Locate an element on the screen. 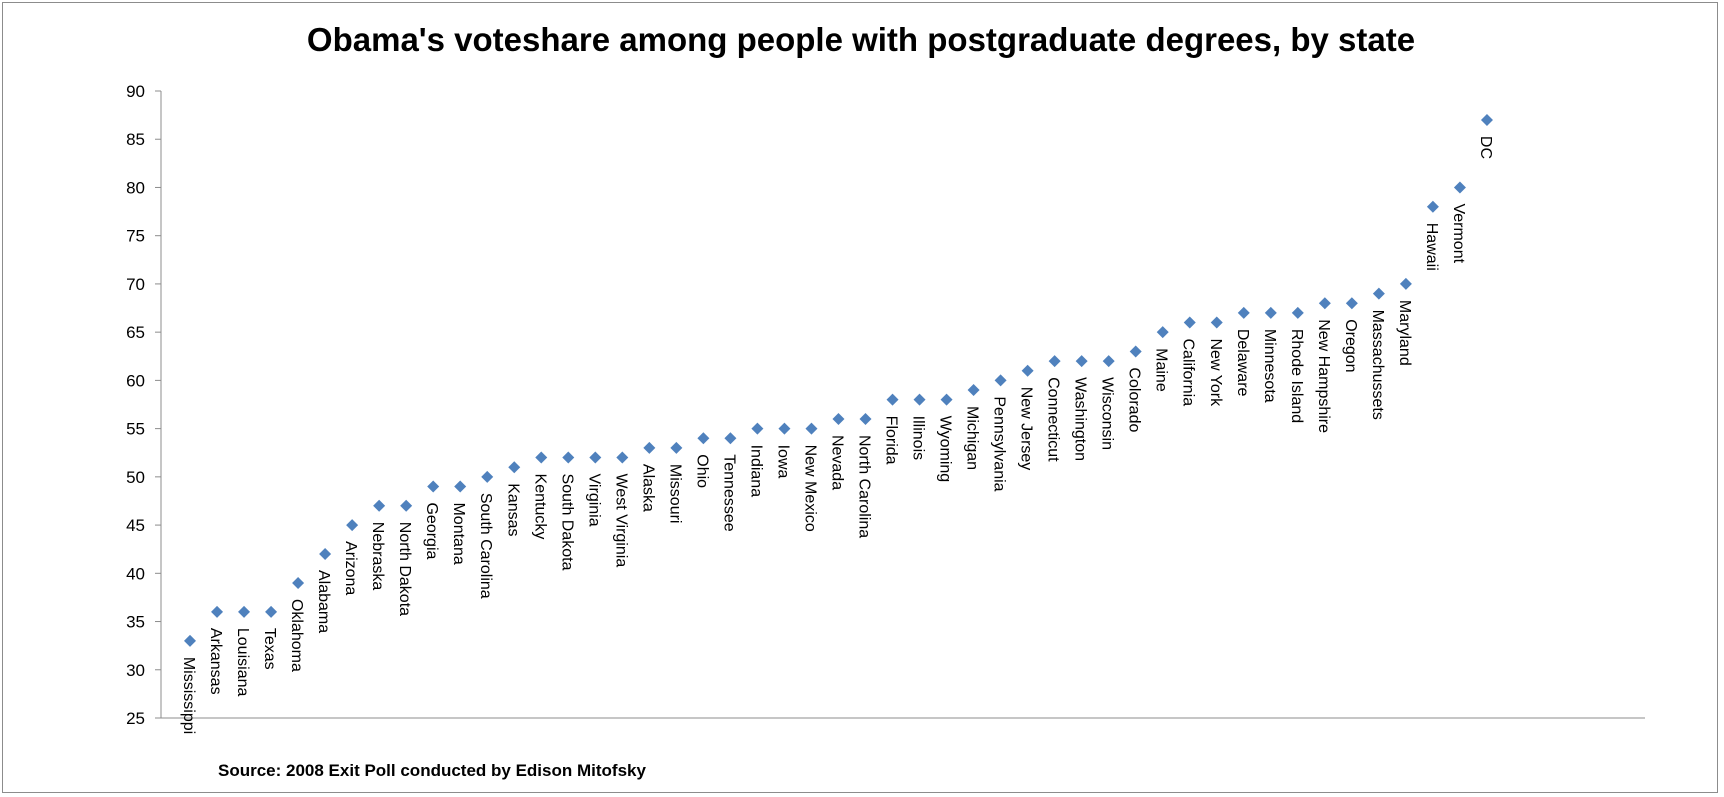 The width and height of the screenshot is (1724, 797). point-label: Florida is located at coordinates (891, 440).